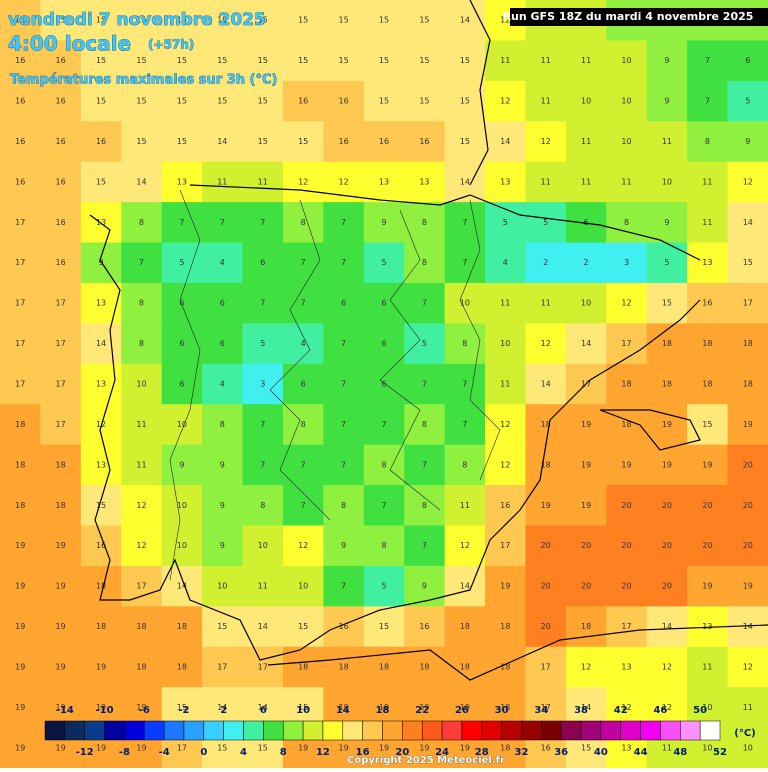 This screenshot has width=768, height=772. What do you see at coordinates (164, 752) in the screenshot?
I see `colorbar-label: -4` at bounding box center [164, 752].